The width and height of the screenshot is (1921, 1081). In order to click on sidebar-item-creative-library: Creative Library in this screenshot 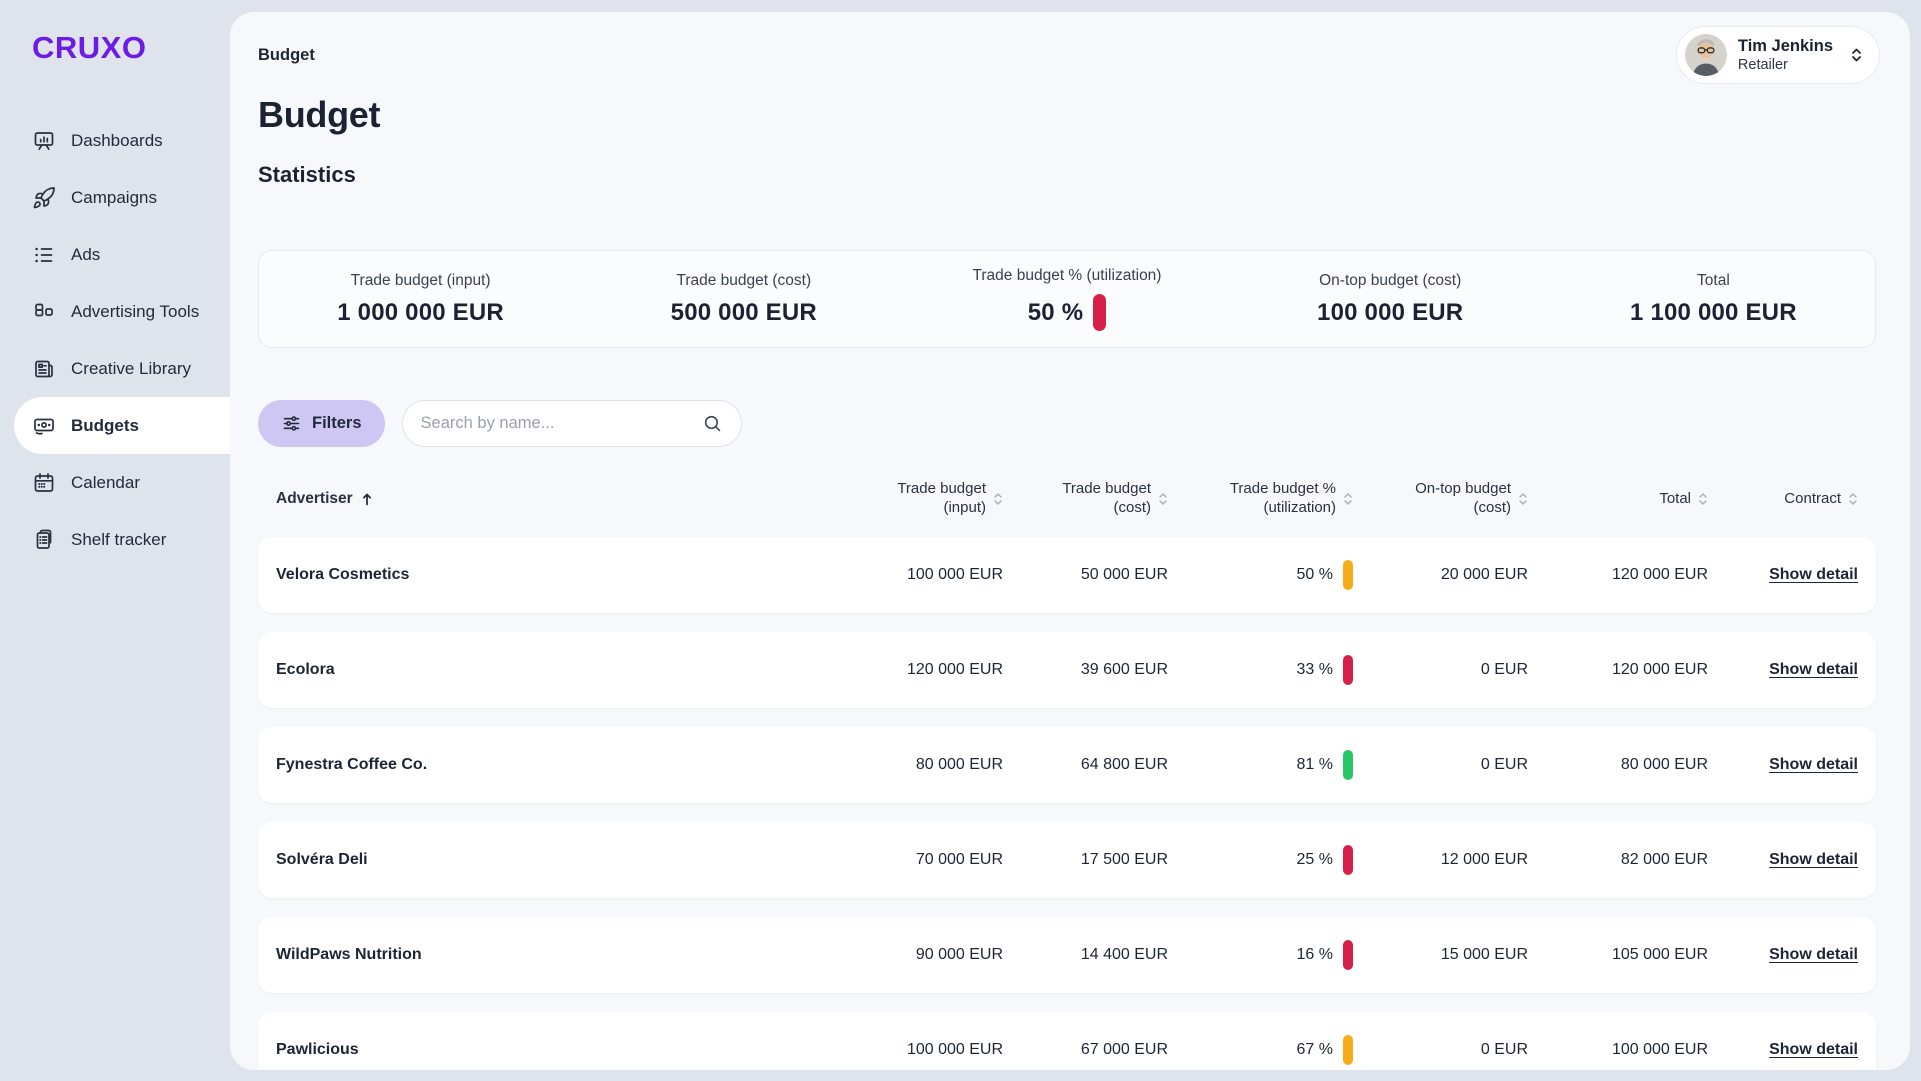, I will do `click(115, 368)`.